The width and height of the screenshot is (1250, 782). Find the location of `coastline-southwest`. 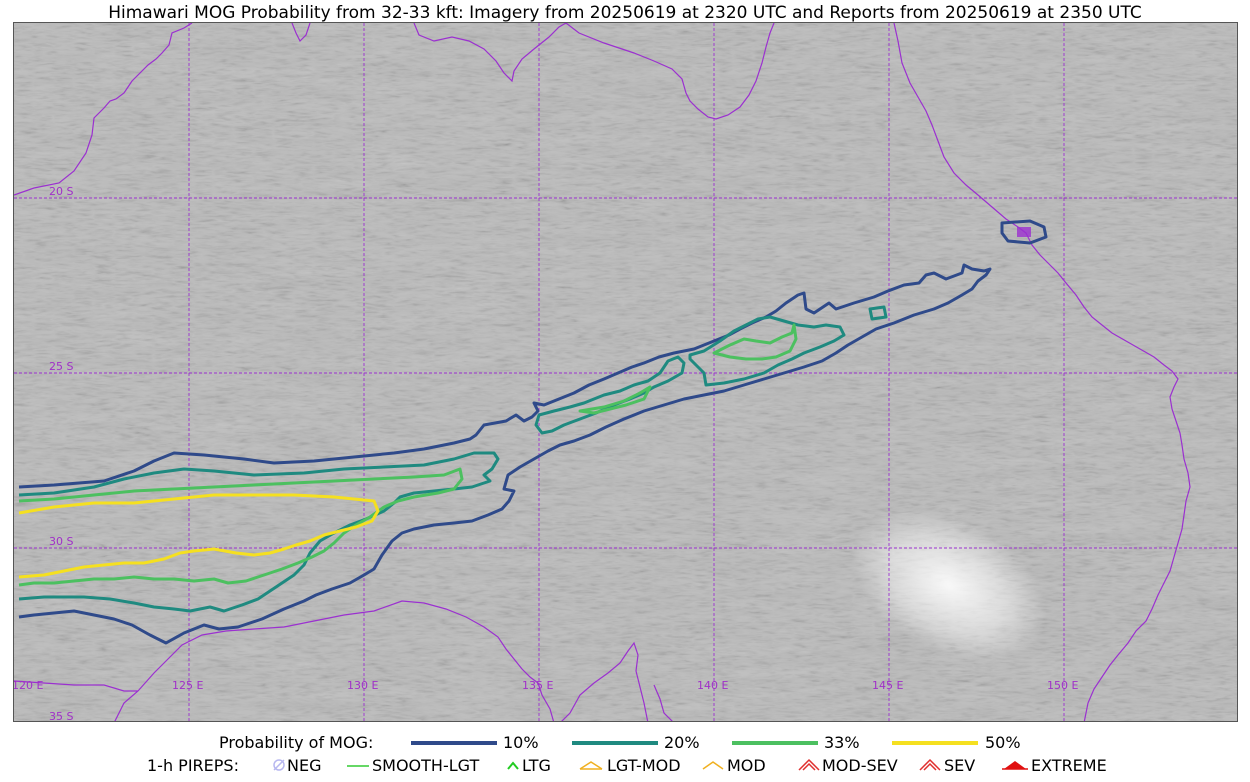

coastline-southwest is located at coordinates (76, 686).